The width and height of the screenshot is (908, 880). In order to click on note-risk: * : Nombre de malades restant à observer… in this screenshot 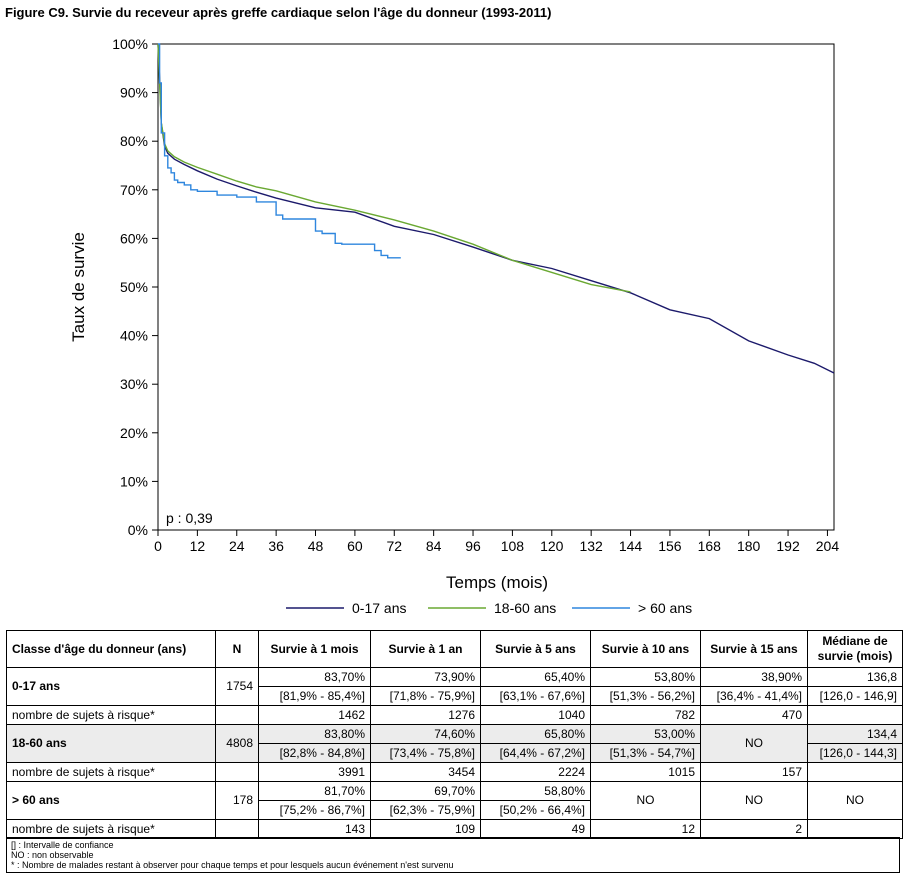, I will do `click(232, 865)`.